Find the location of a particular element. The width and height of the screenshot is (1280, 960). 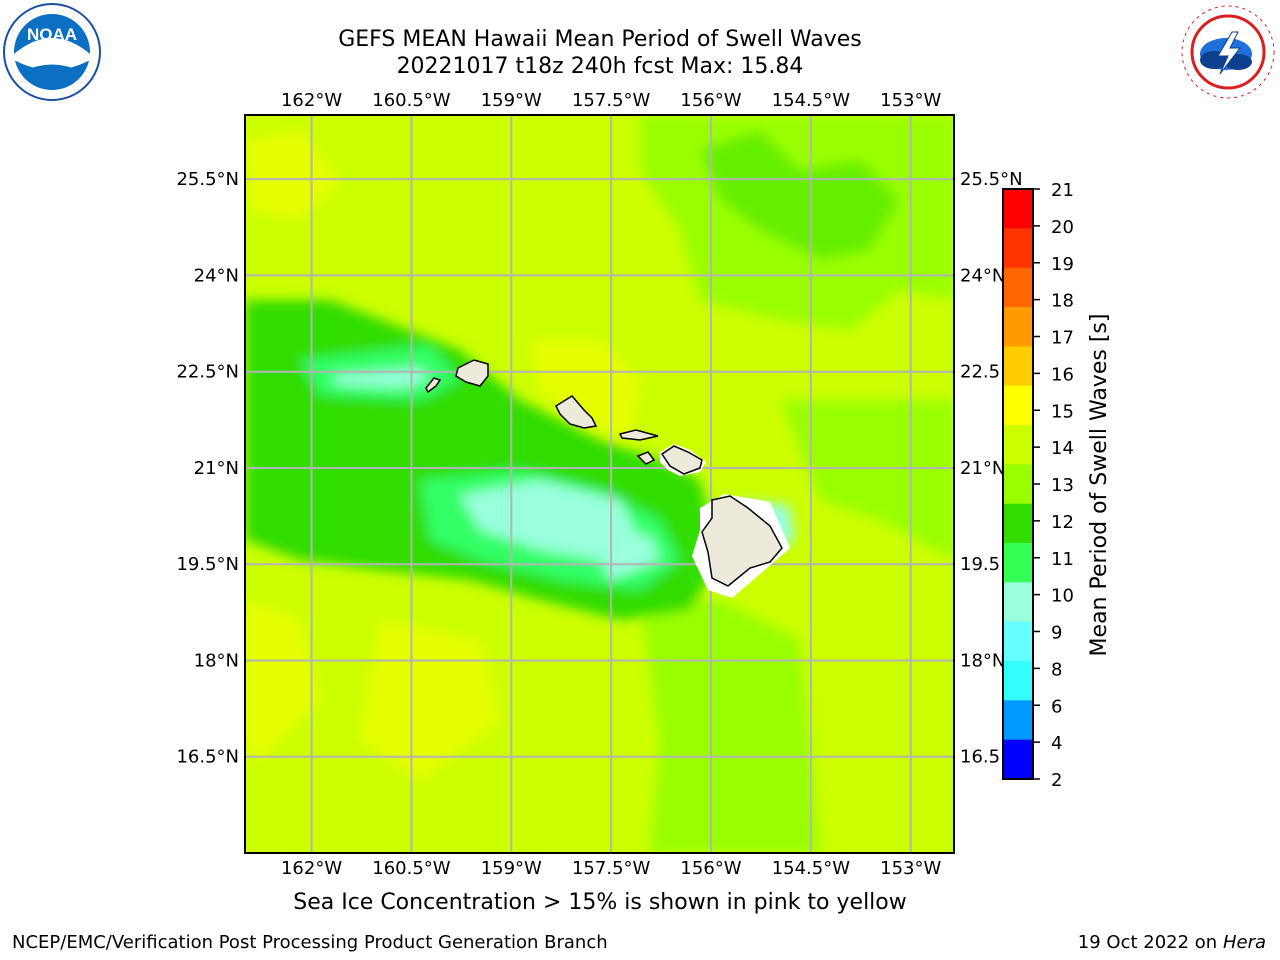

lon-label-top: 154.5°W is located at coordinates (811, 100).